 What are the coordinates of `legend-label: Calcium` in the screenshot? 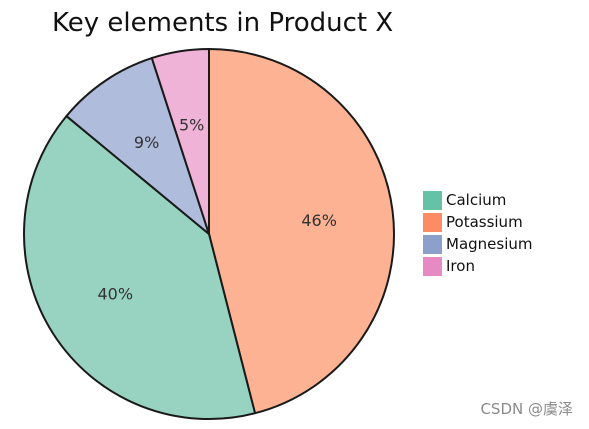 It's located at (476, 200).